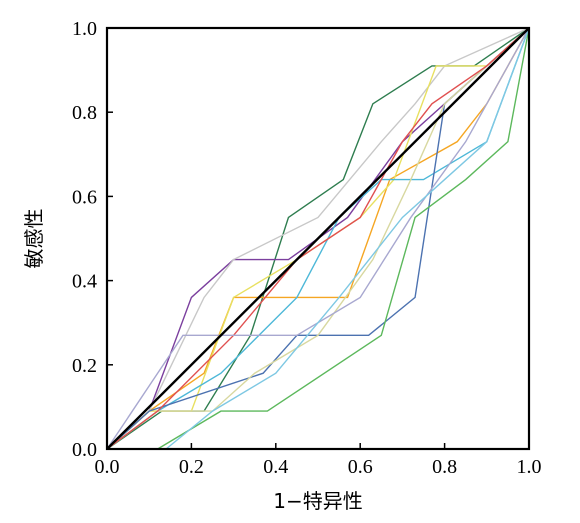 Image resolution: width=580 pixels, height=523 pixels. I want to click on x-tick-label: 0.8, so click(444, 467).